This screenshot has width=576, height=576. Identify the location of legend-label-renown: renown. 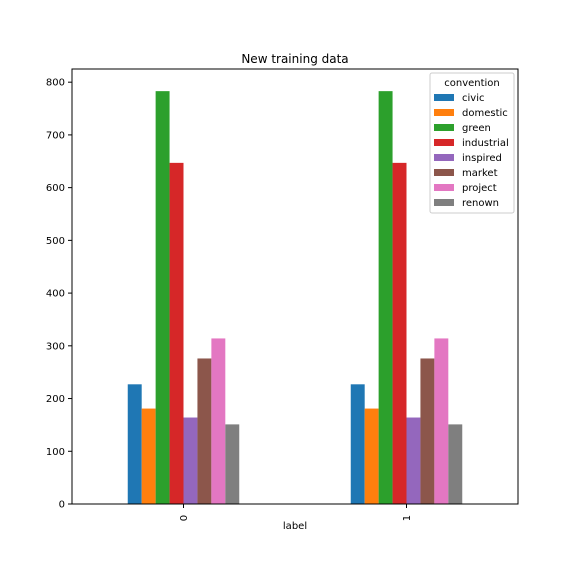
(480, 203).